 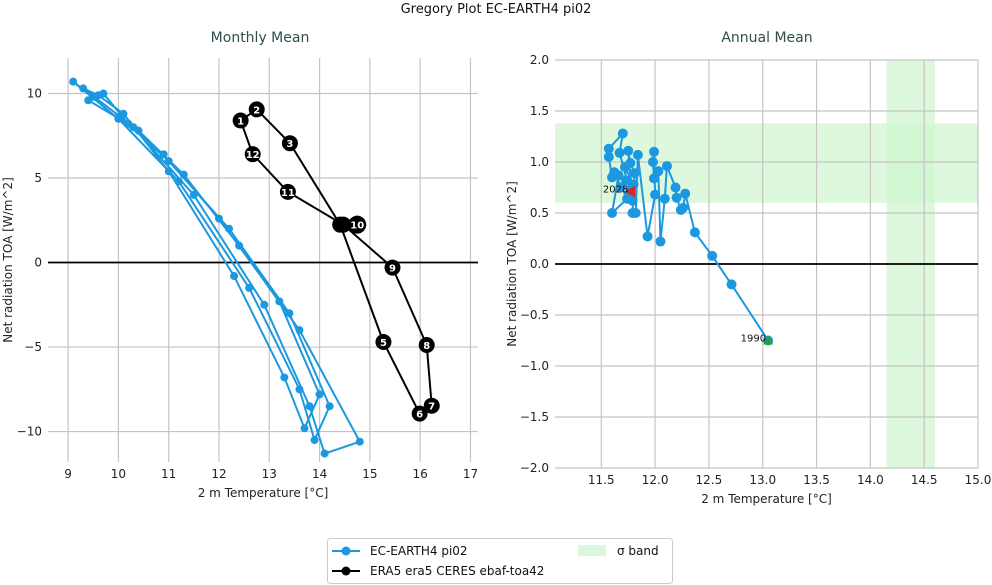 I want to click on x-tick-label: 14, so click(x=319, y=474).